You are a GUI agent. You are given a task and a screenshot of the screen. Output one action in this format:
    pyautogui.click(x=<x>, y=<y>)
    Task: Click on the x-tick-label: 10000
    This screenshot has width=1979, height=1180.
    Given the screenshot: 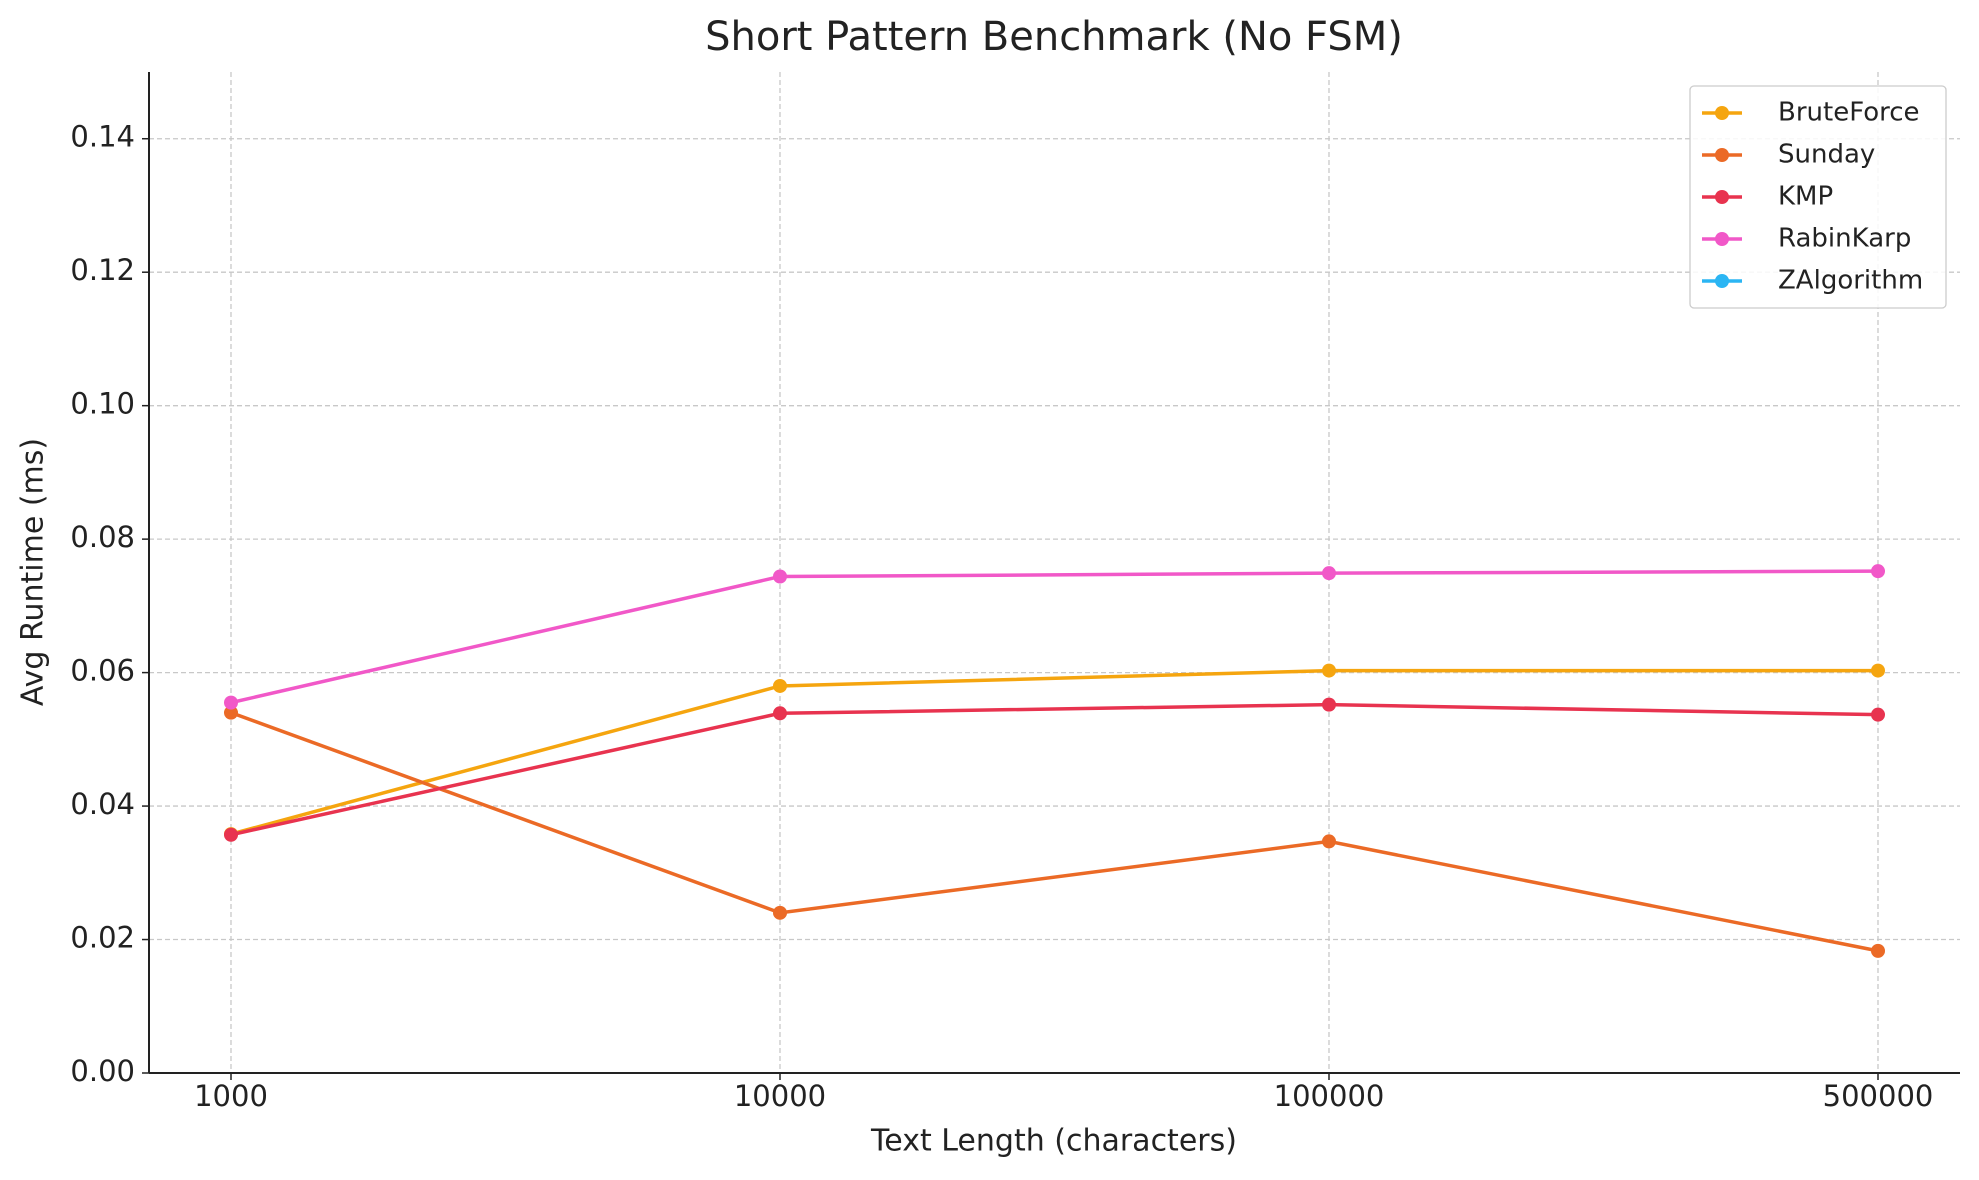 What is the action you would take?
    pyautogui.click(x=780, y=1096)
    